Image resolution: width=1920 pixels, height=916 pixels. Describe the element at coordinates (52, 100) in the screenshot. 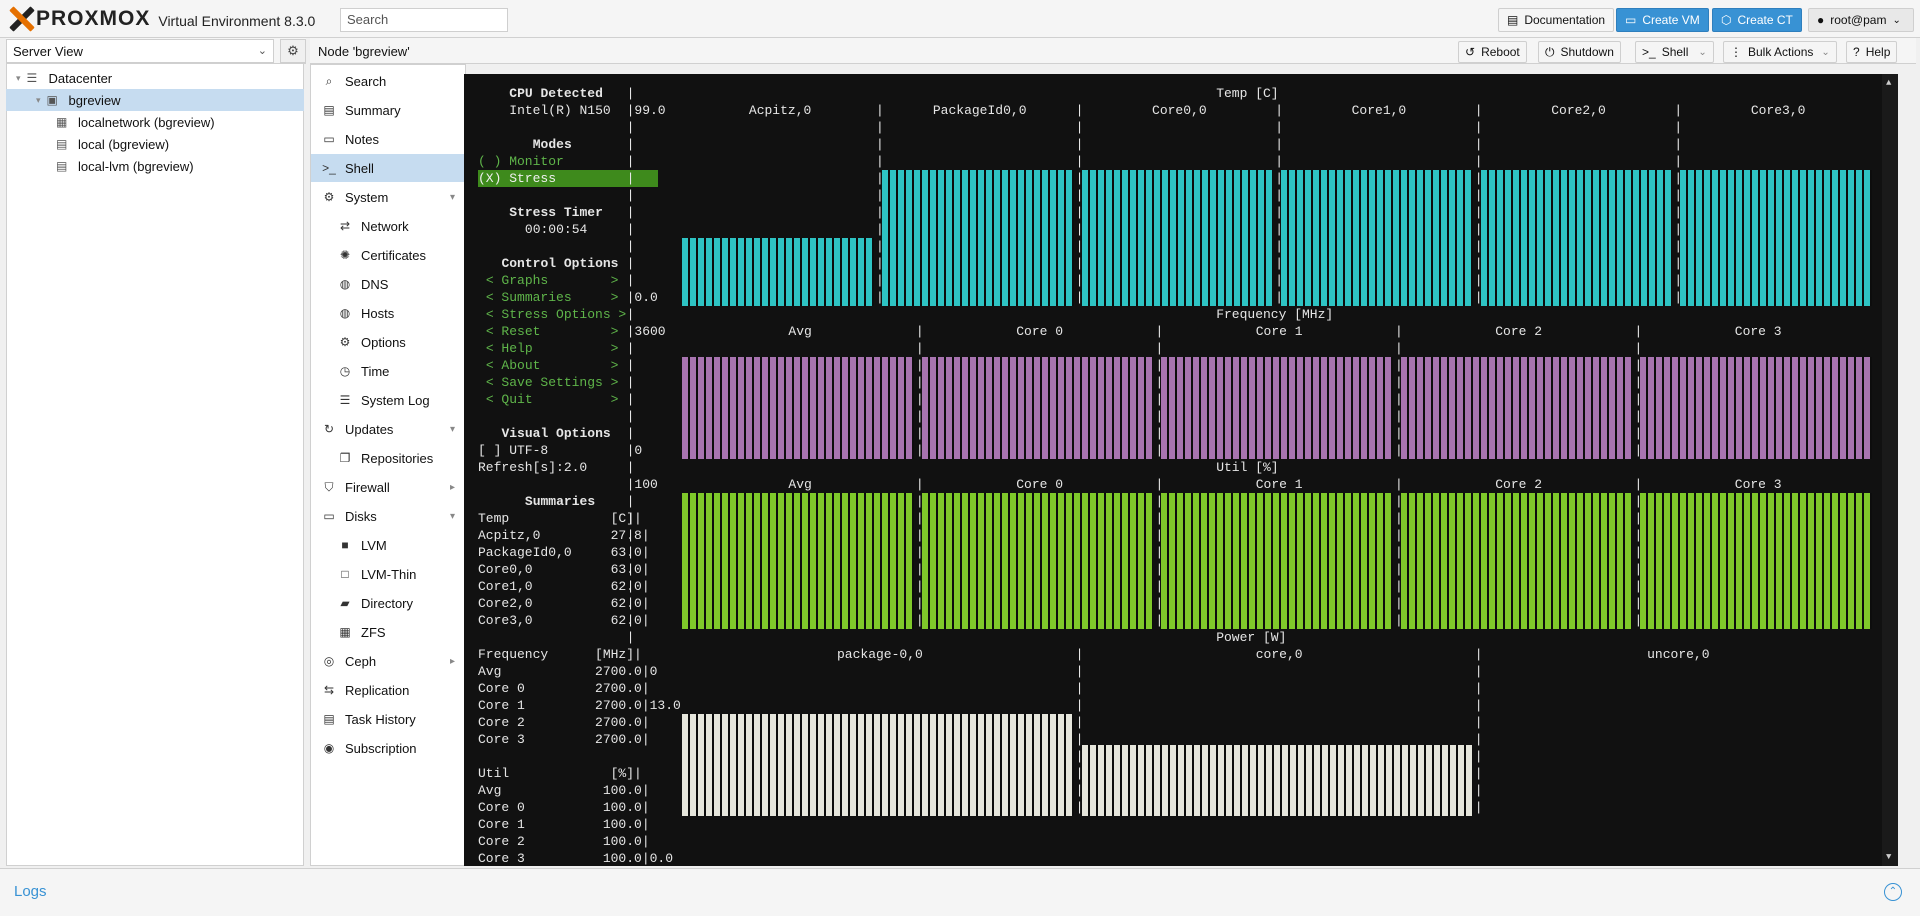

I see `node-icon: ▣` at that location.